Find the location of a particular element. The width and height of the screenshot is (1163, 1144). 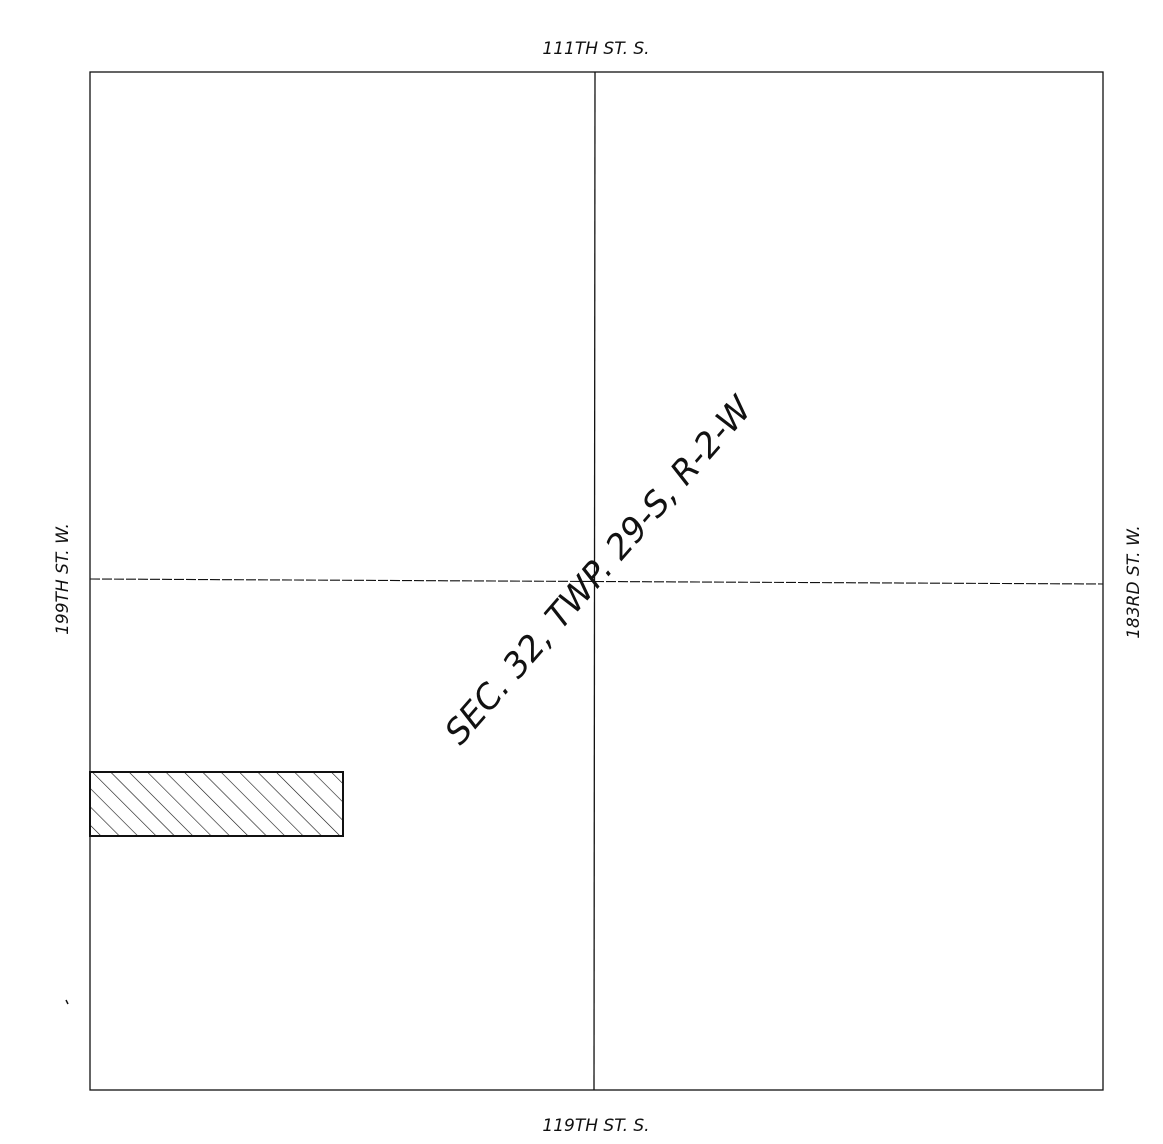

east-road-label: 183RD ST. W. is located at coordinates (1134, 582).